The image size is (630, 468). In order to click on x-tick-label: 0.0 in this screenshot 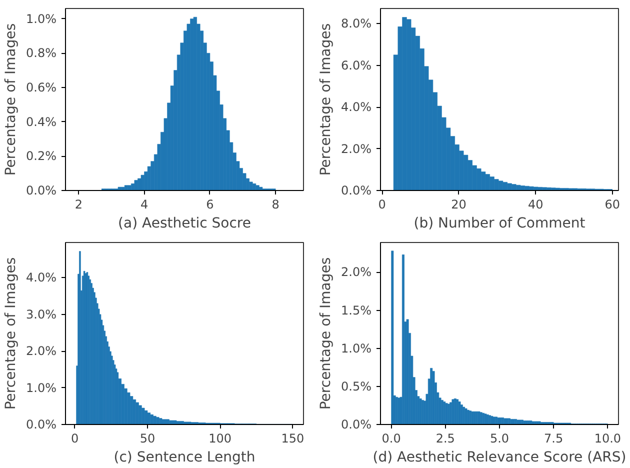, I will do `click(391, 439)`.